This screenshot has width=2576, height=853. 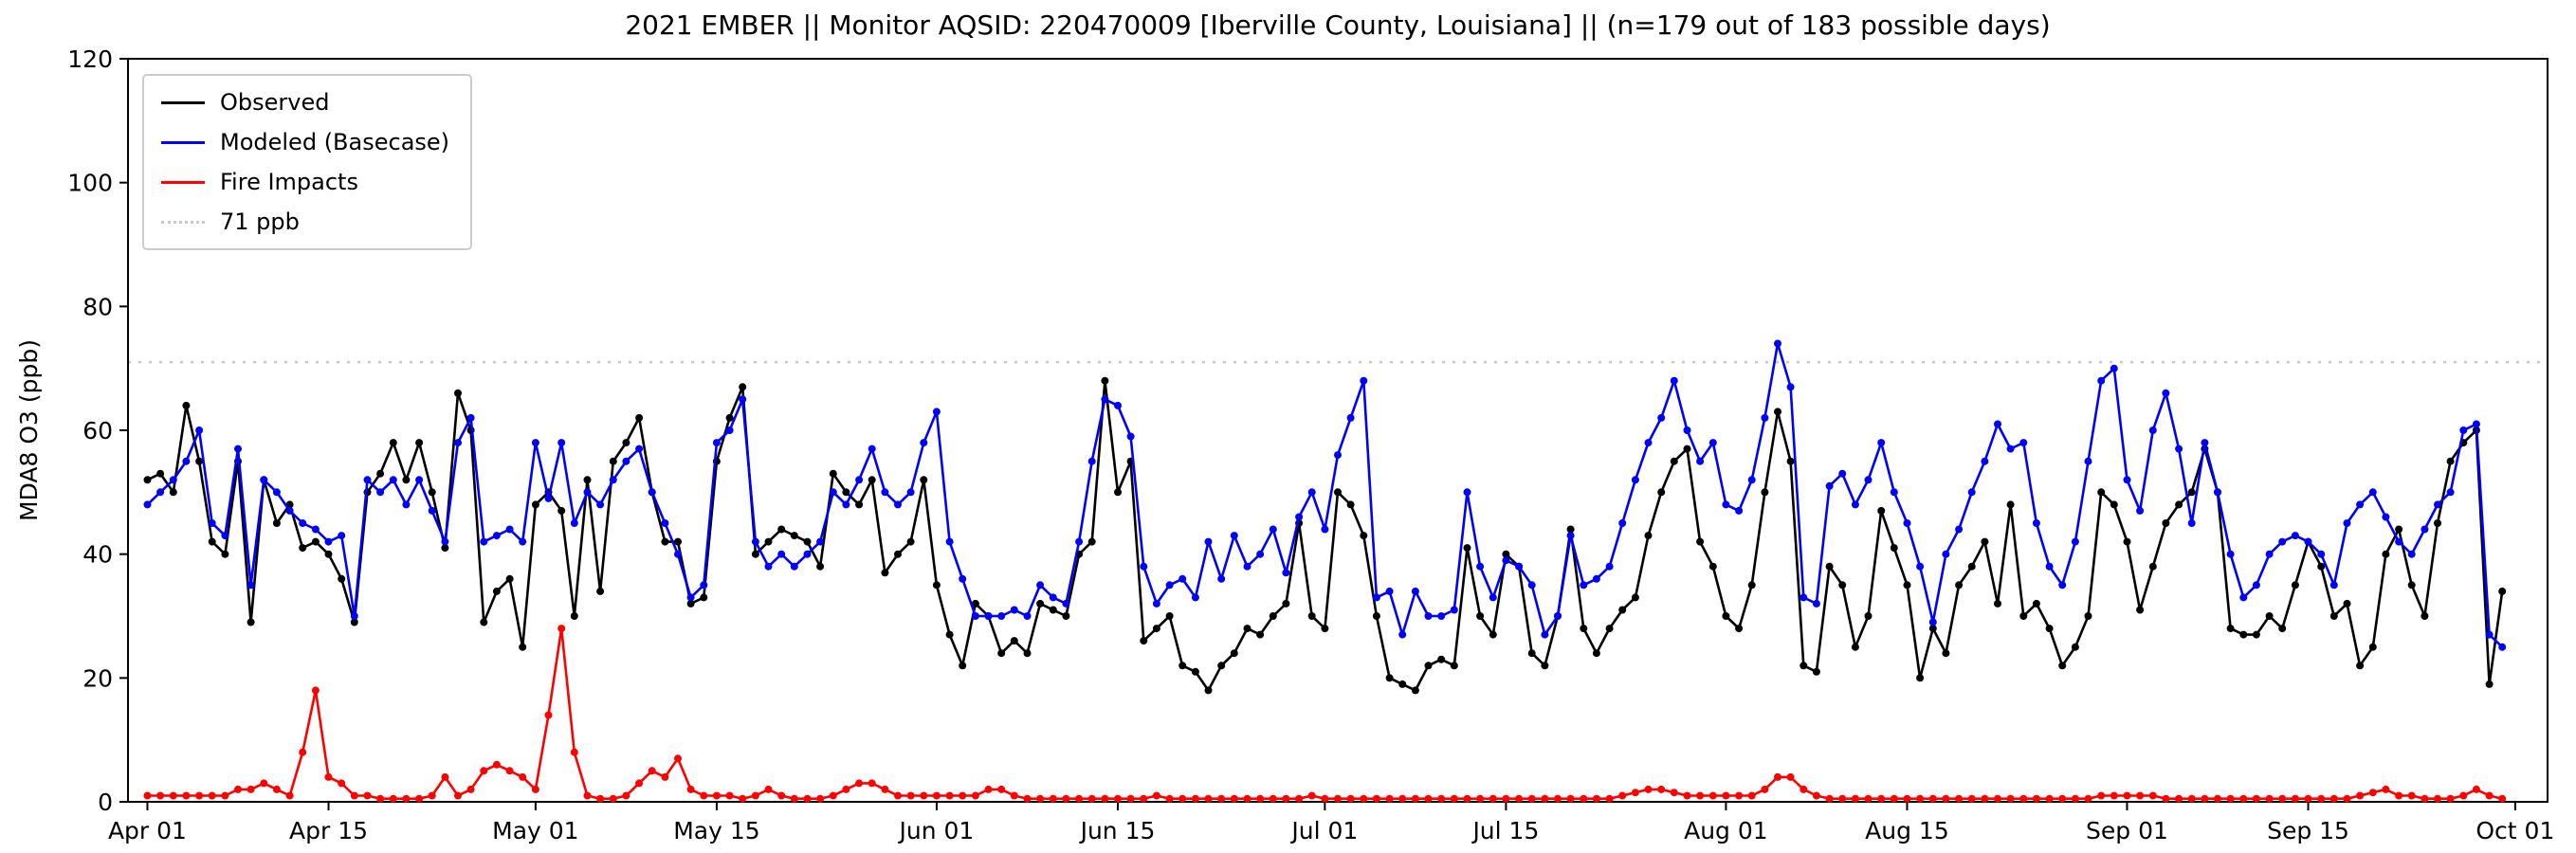 What do you see at coordinates (97, 306) in the screenshot?
I see `y-tick-label: 80` at bounding box center [97, 306].